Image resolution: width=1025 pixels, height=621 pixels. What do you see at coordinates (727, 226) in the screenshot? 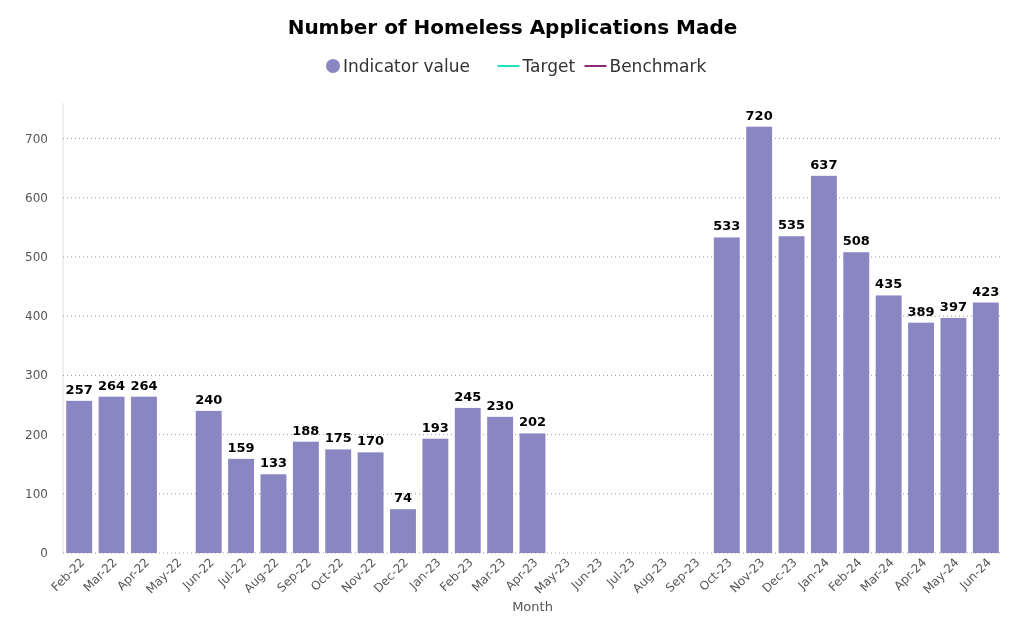
I see `data-label: 533` at bounding box center [727, 226].